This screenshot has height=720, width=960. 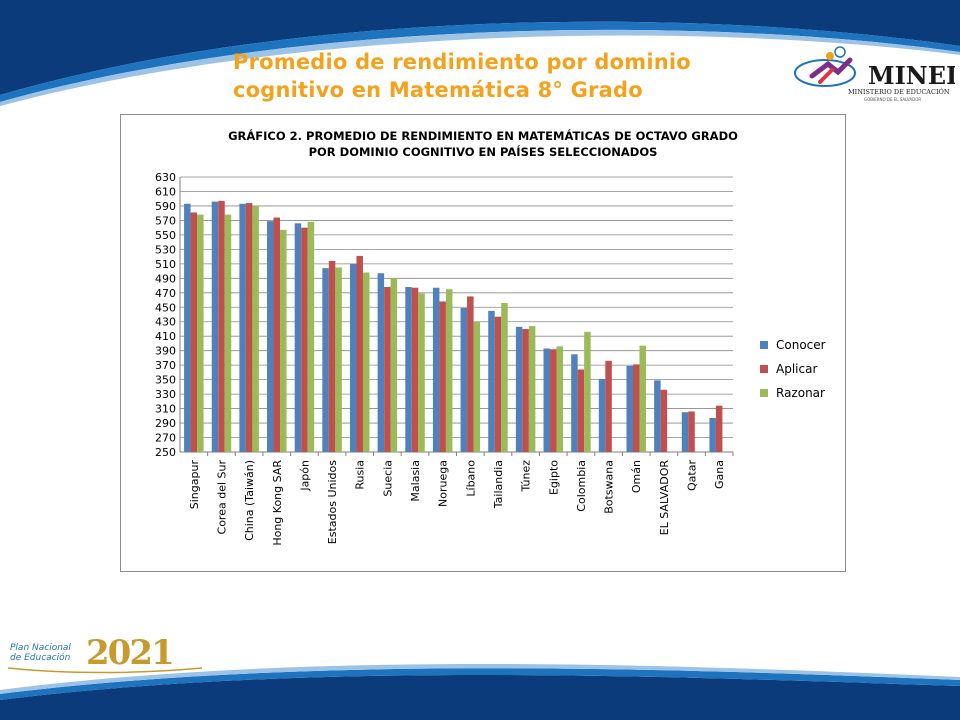 I want to click on y-tick-label: 350, so click(x=165, y=380).